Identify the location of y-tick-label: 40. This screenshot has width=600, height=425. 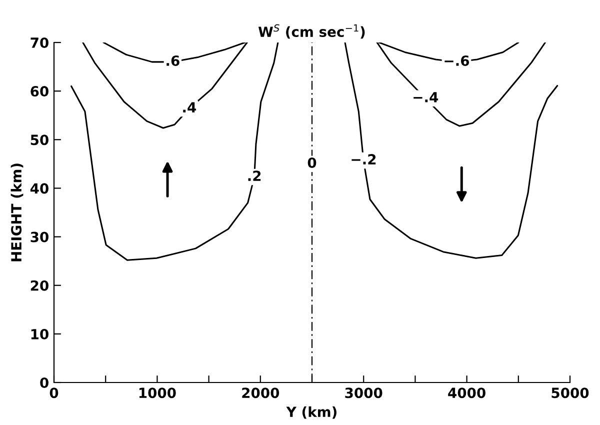
(39, 188).